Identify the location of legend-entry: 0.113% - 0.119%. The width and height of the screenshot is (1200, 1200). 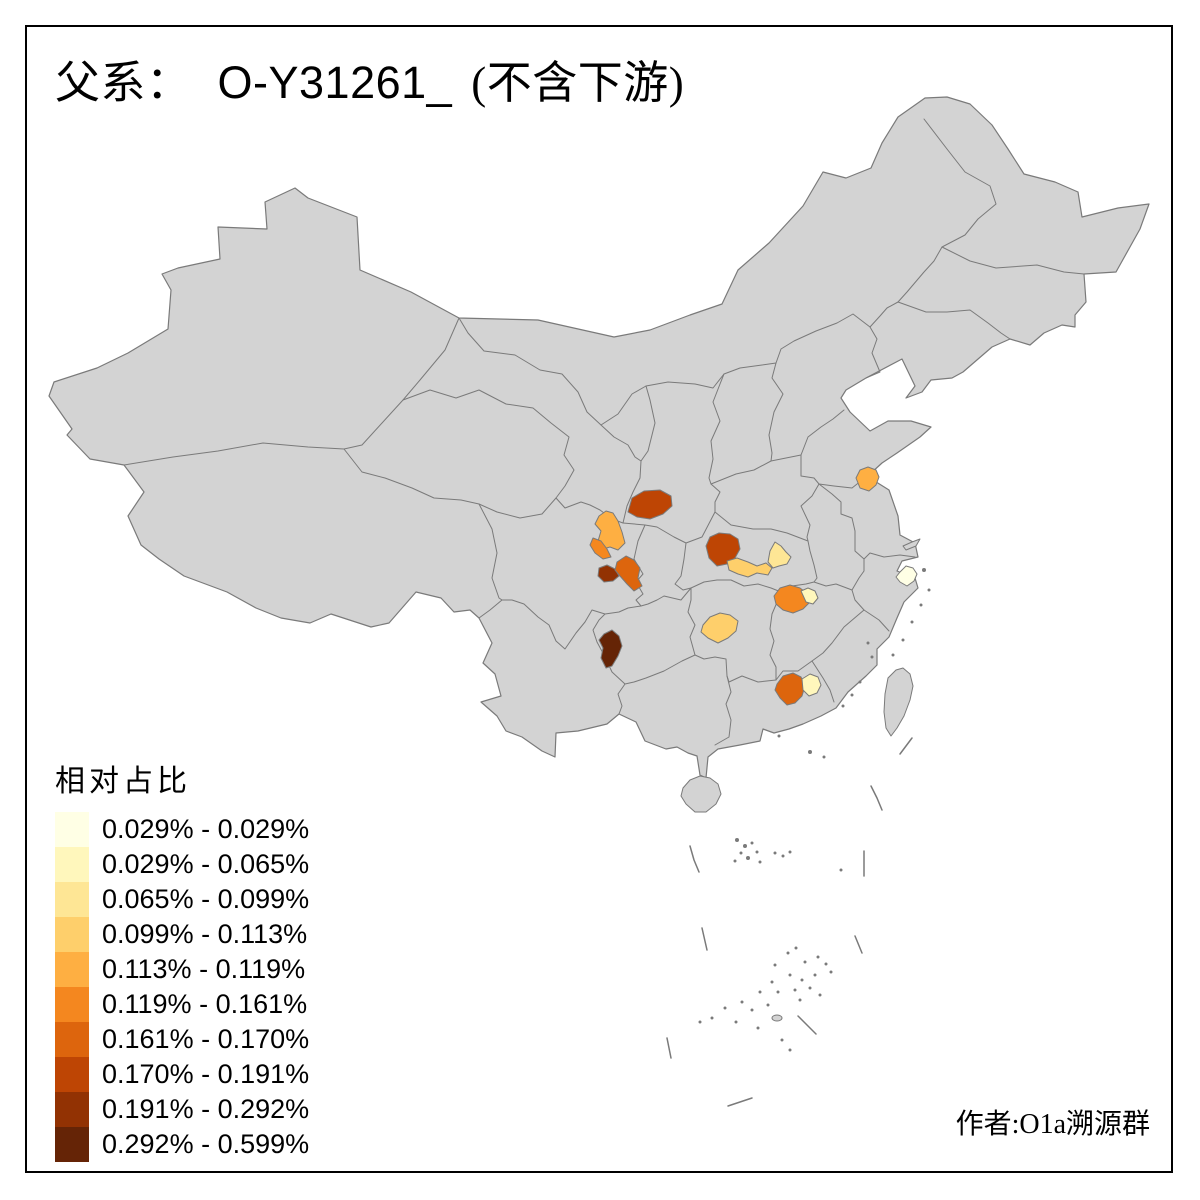
(182, 969).